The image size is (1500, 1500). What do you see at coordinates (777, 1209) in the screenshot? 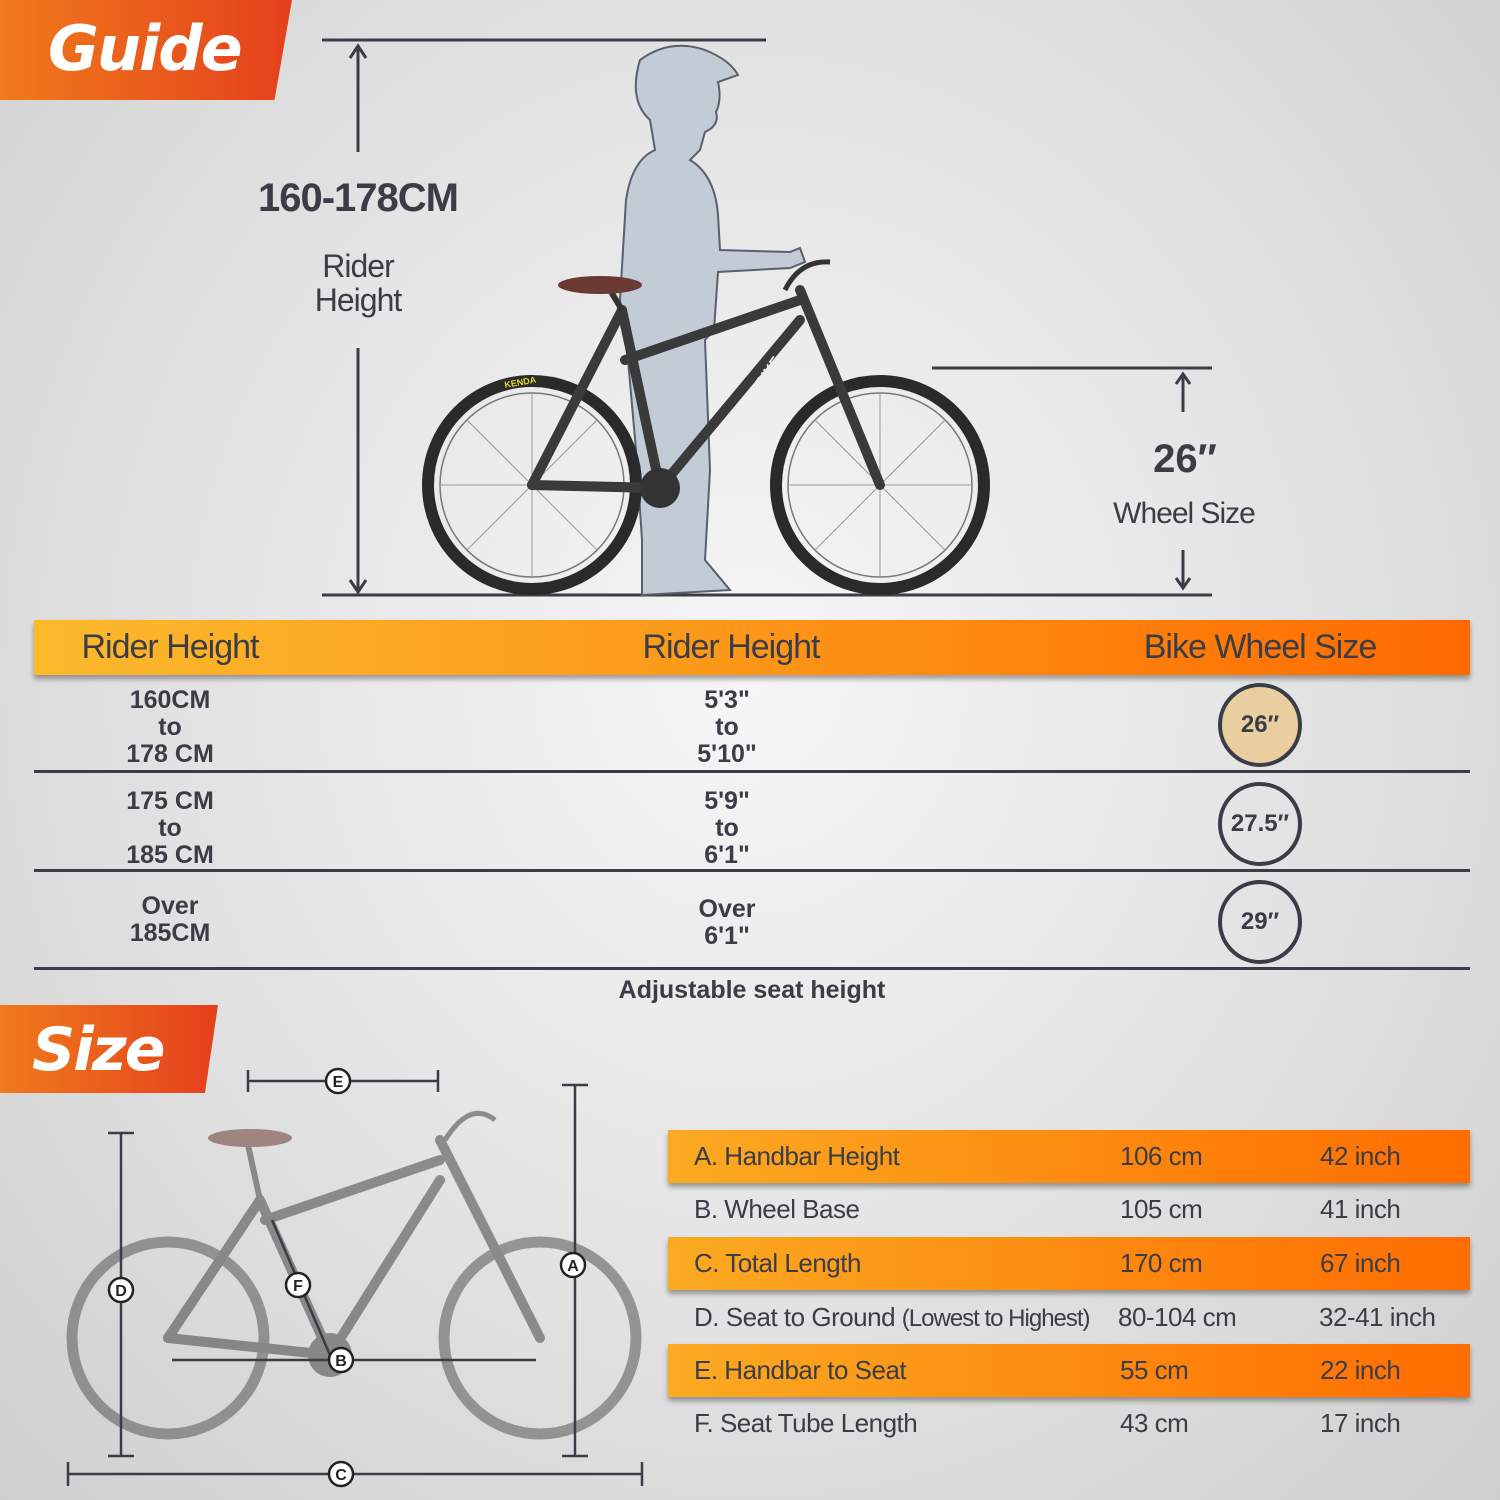
I see `spec-label: B. Wheel Base` at bounding box center [777, 1209].